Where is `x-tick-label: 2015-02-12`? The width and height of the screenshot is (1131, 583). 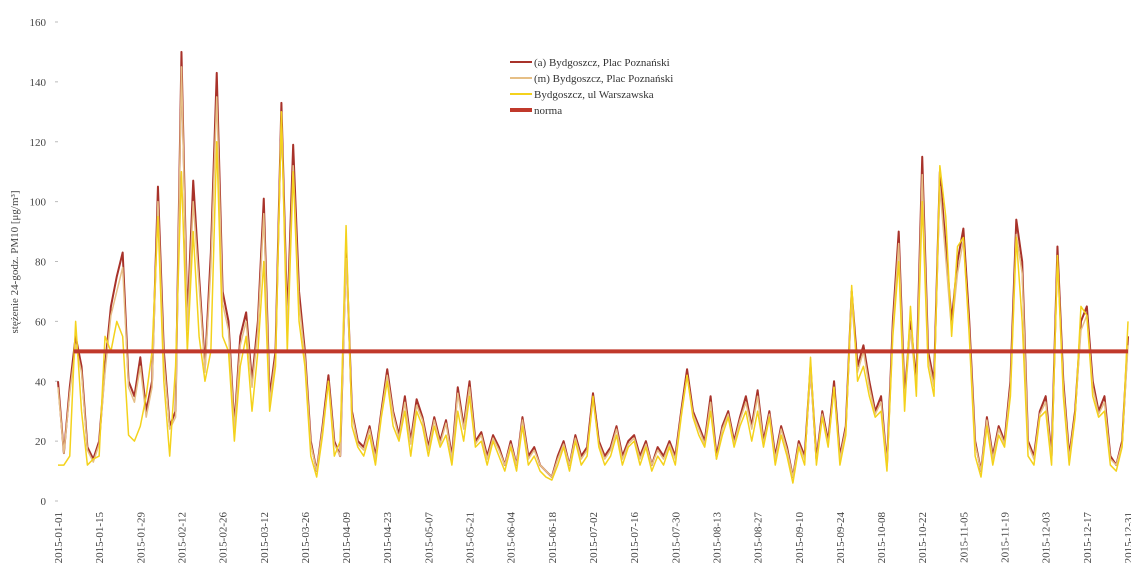
x-tick-label: 2015-02-12 is located at coordinates (182, 537).